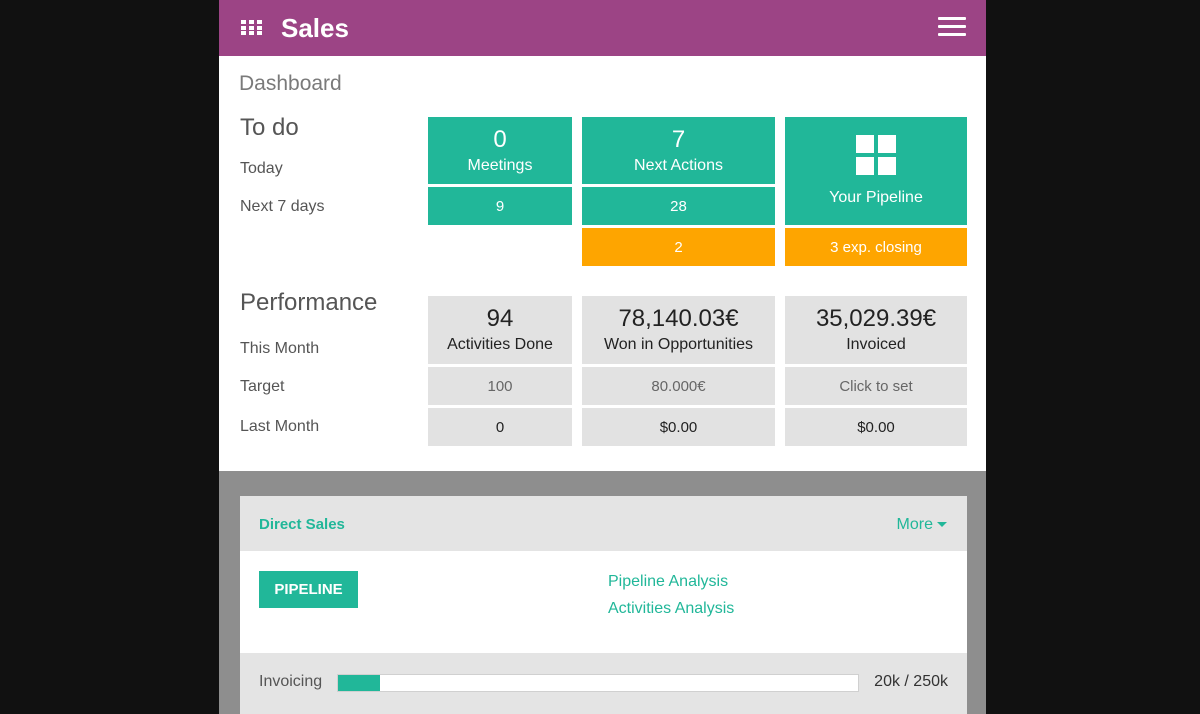 Image resolution: width=1200 pixels, height=714 pixels. I want to click on invoiced-last-month-tile: $0.00, so click(876, 427).